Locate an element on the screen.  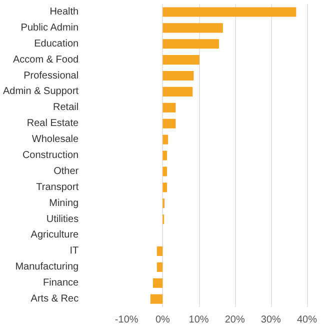
y-tick-label: Professional is located at coordinates (51, 76).